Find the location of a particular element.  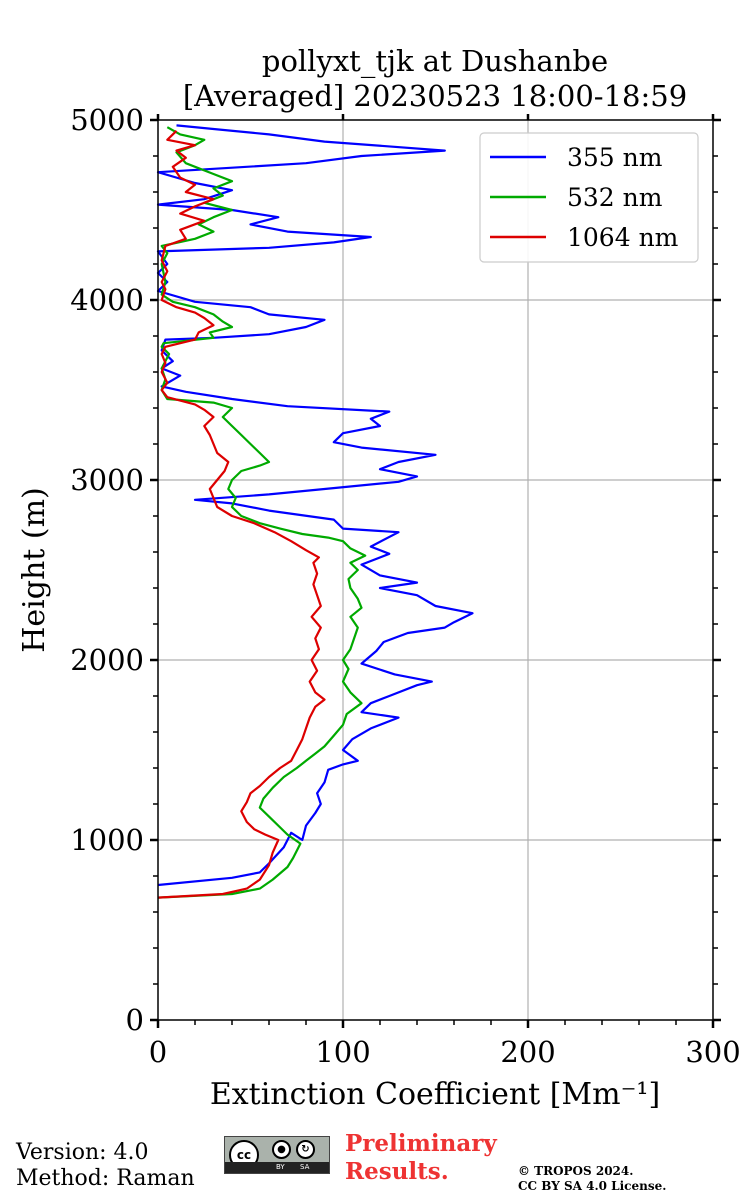

preliminary-label: Preliminary Results. is located at coordinates (421, 1158).